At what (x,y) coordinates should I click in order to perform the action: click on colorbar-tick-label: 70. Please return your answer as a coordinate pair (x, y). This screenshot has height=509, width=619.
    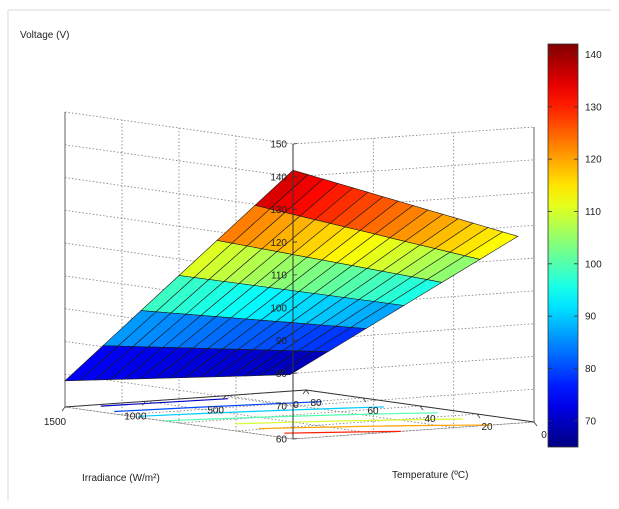
    Looking at the image, I should click on (591, 421).